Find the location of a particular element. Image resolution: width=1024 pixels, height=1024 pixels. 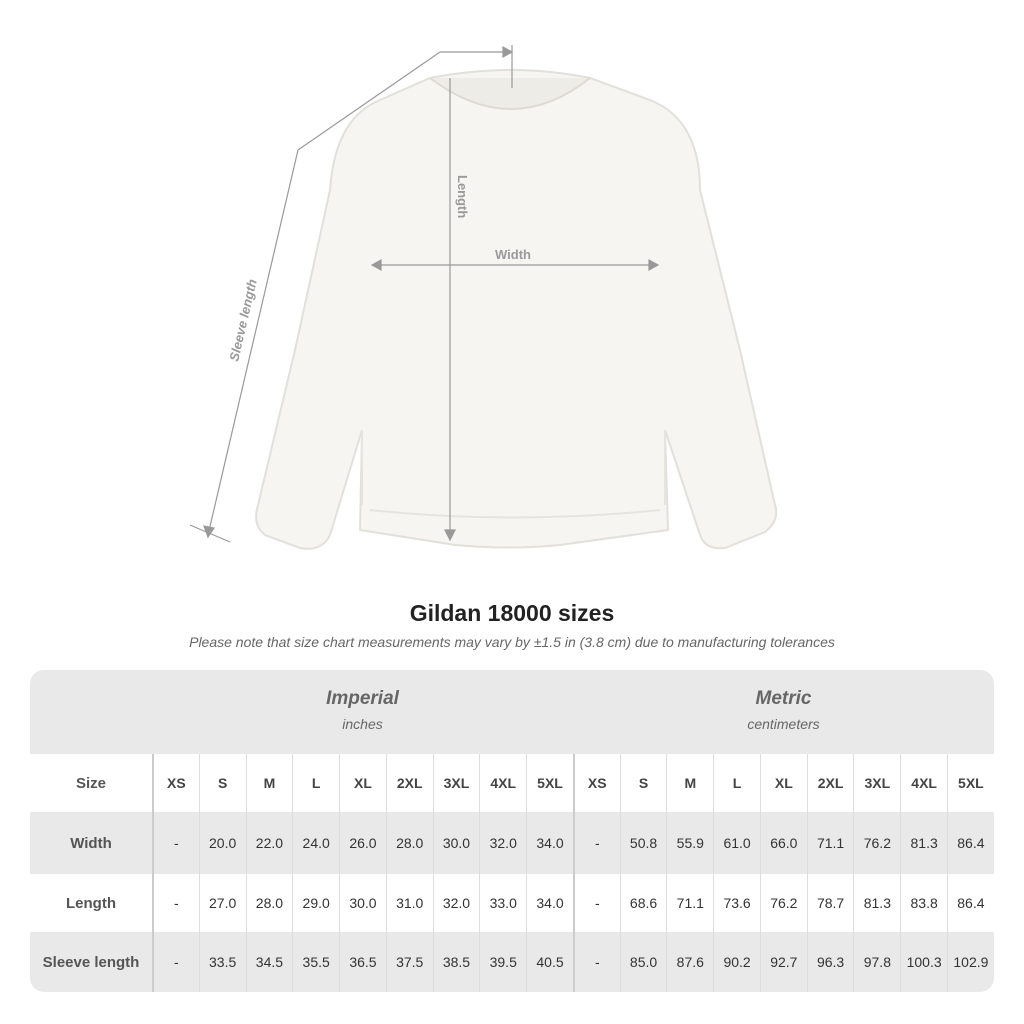

imperial-unit: inches is located at coordinates (362, 724).